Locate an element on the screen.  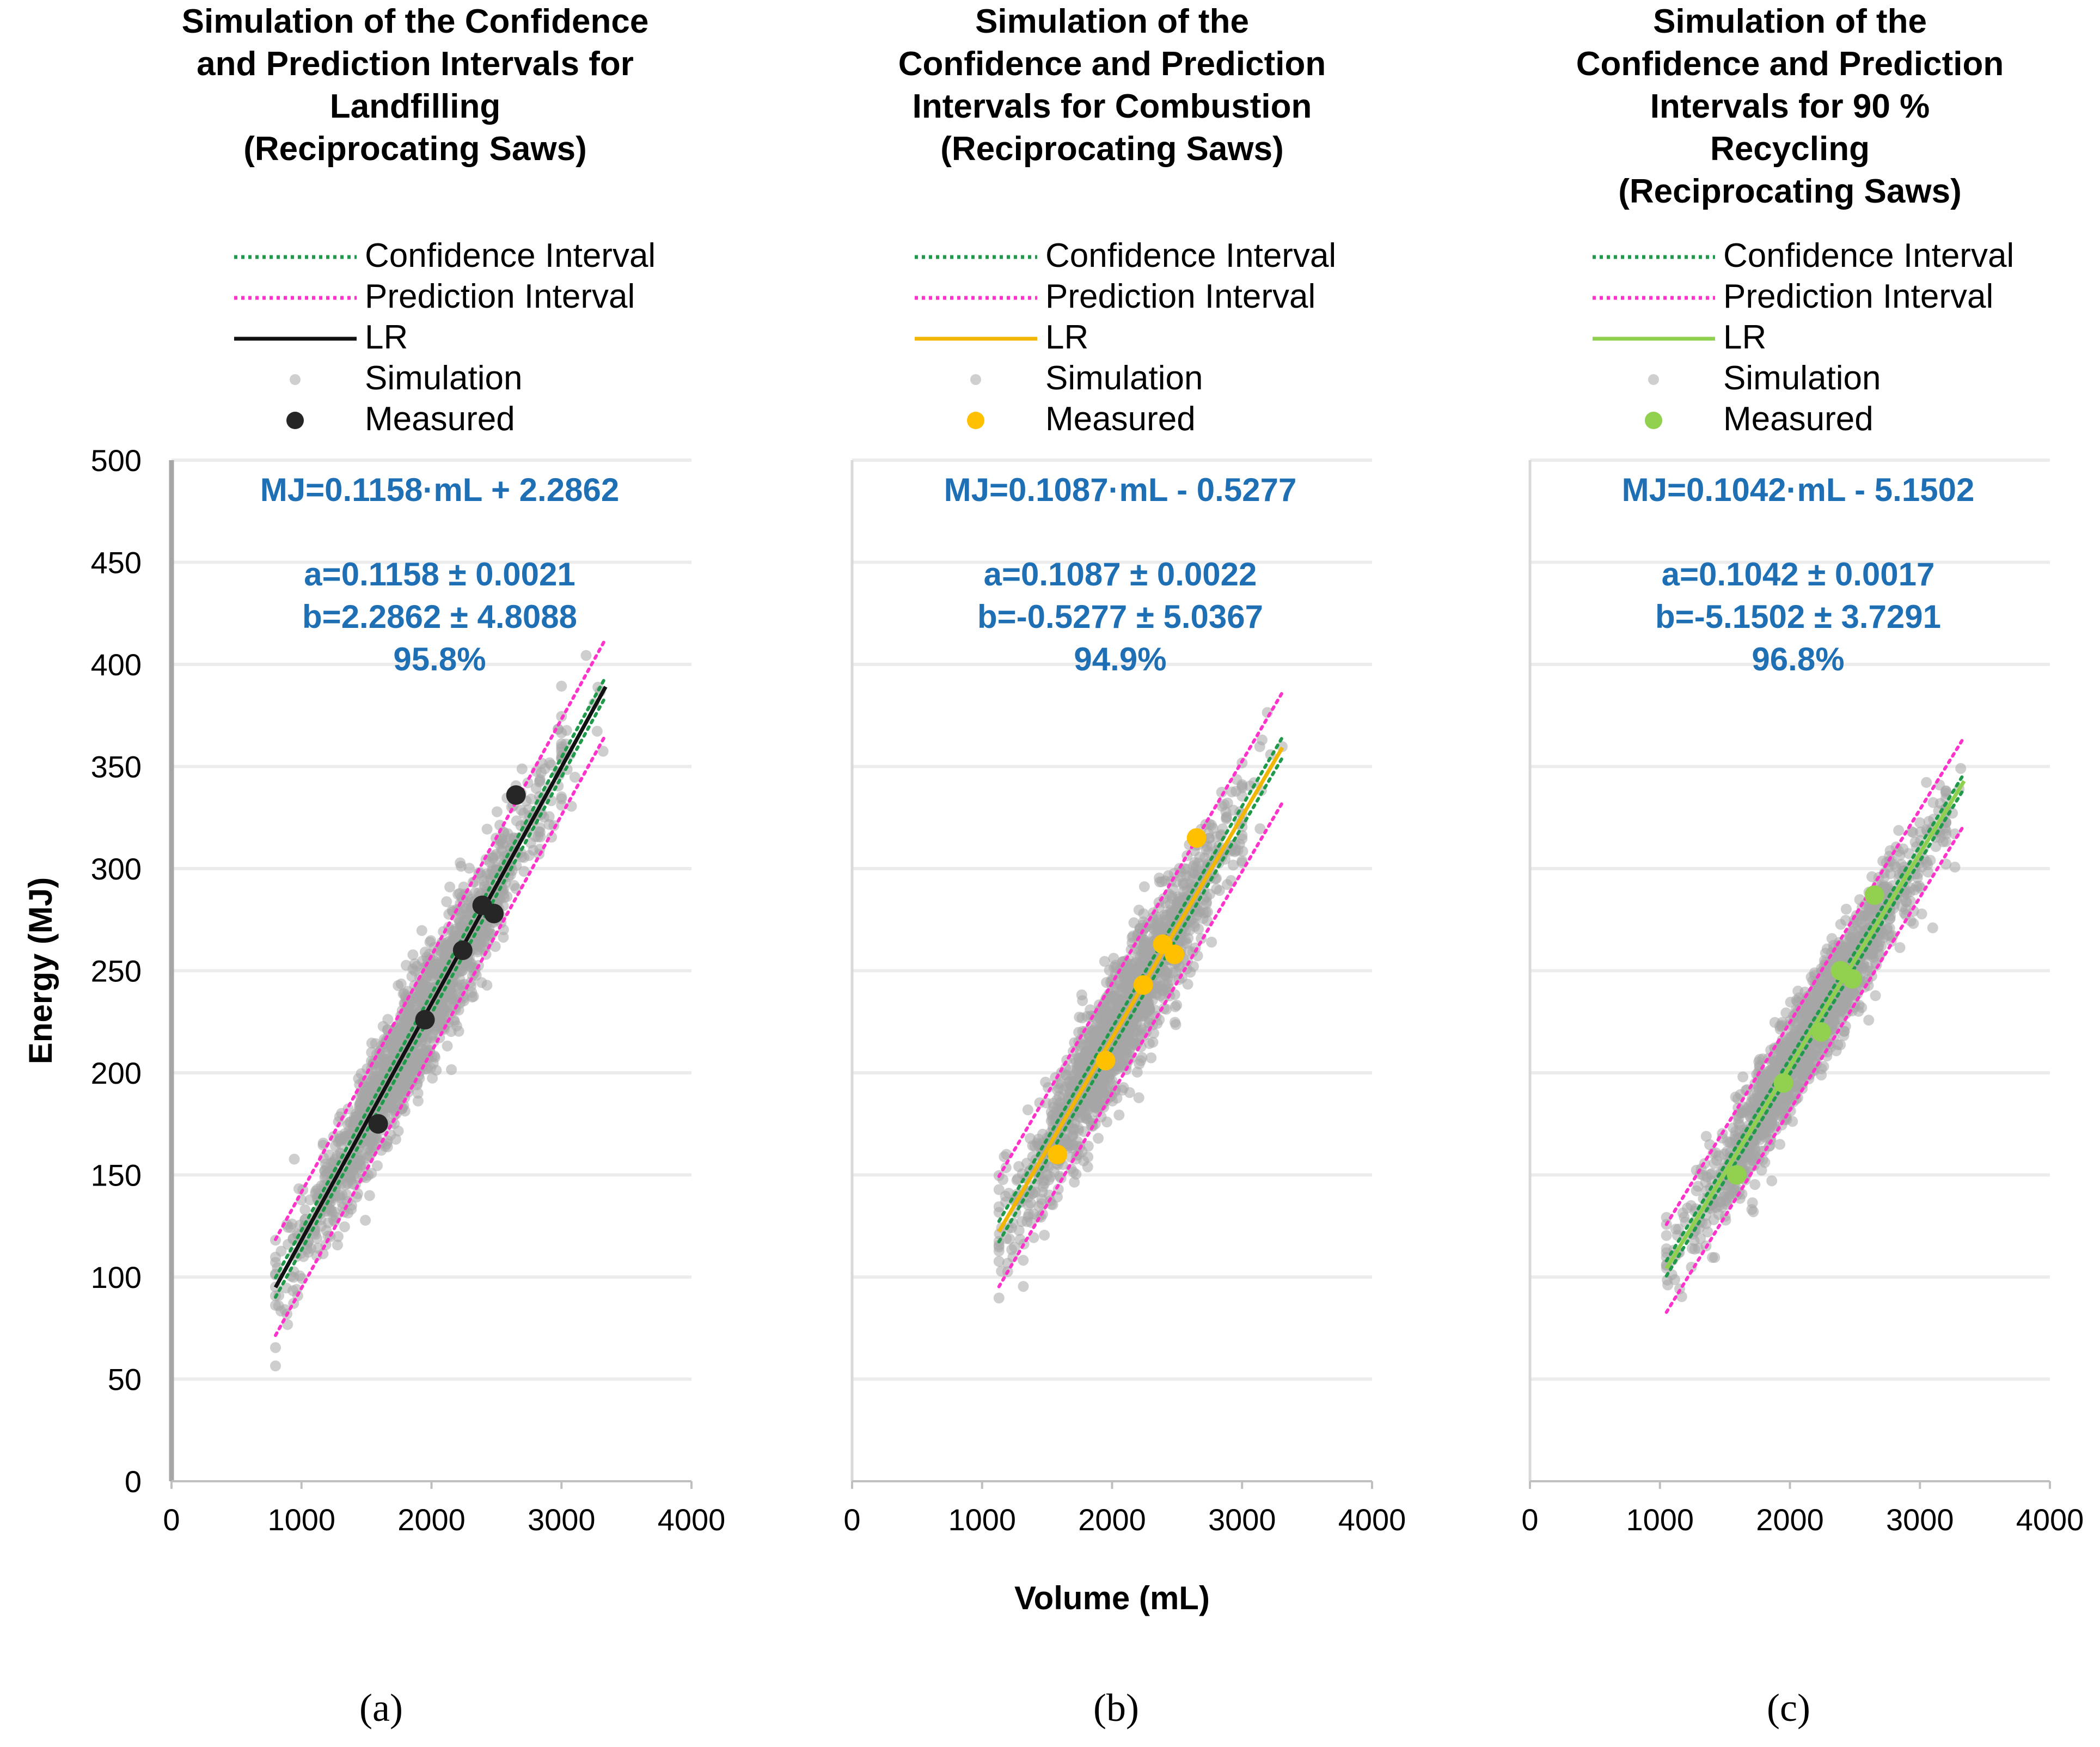
legend-label-confidence: Confidence Interval is located at coordinates (1190, 255).